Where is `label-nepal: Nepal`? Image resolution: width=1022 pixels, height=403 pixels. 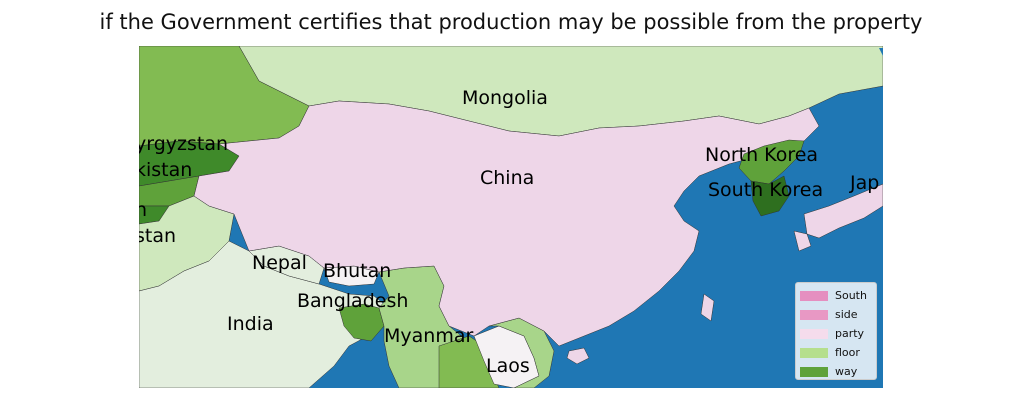 label-nepal: Nepal is located at coordinates (279, 263).